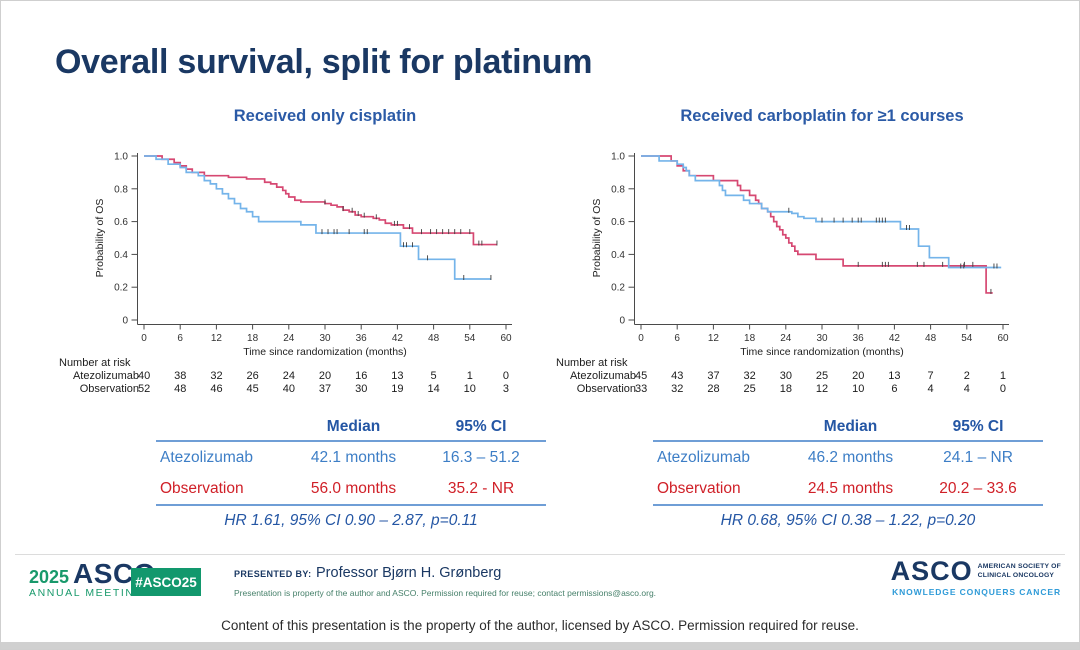 Image resolution: width=1080 pixels, height=650 pixels. I want to click on risk-count: 20, so click(325, 376).